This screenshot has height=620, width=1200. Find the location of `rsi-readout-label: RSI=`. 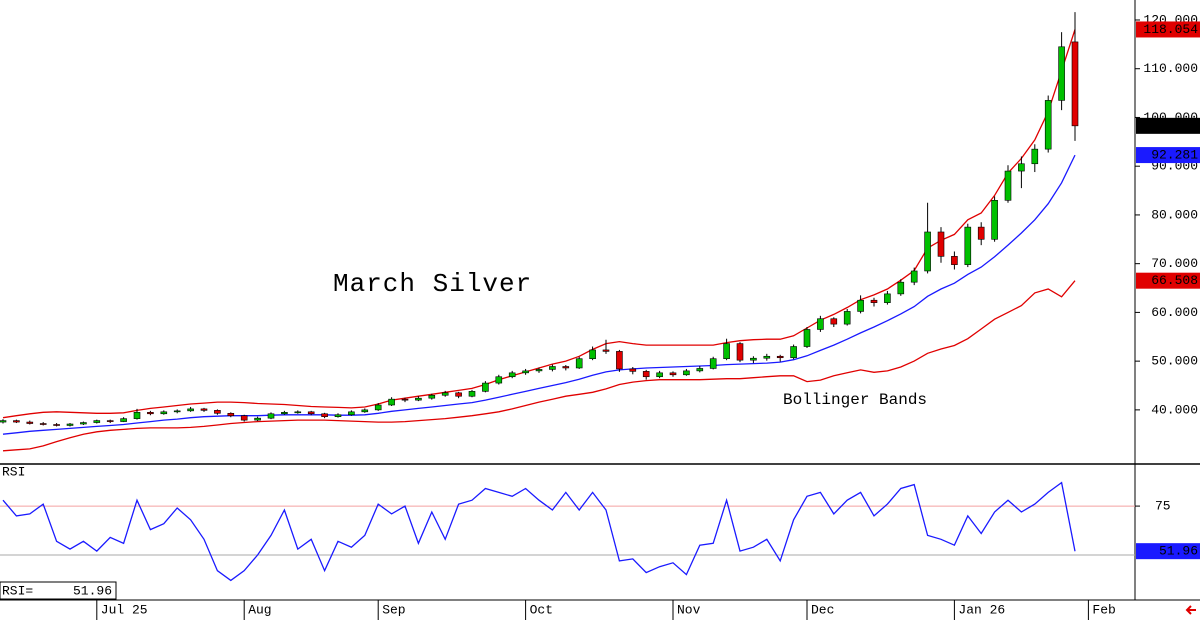

rsi-readout-label: RSI= is located at coordinates (17, 590).